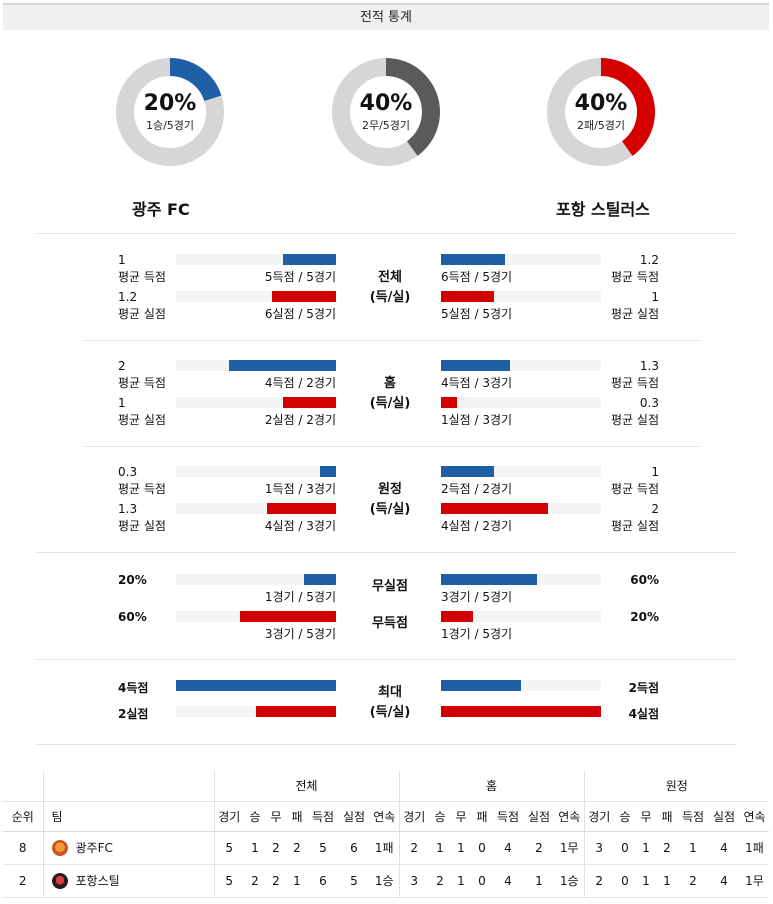  I want to click on col-draws: 무, so click(461, 816).